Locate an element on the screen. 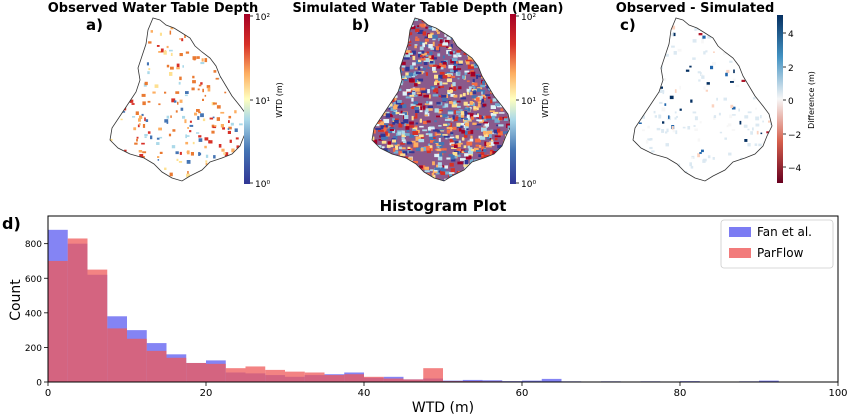 The image size is (850, 415). panel-a-title: Observed Water Table Depth is located at coordinates (153, 8).